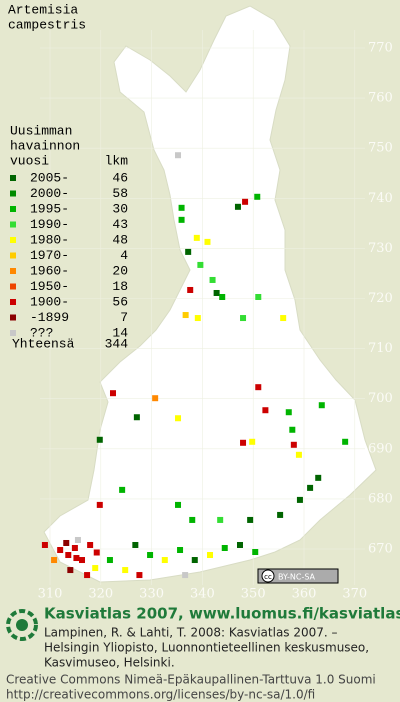  Describe the element at coordinates (380, 298) in the screenshot. I see `northing-label: 720` at that location.